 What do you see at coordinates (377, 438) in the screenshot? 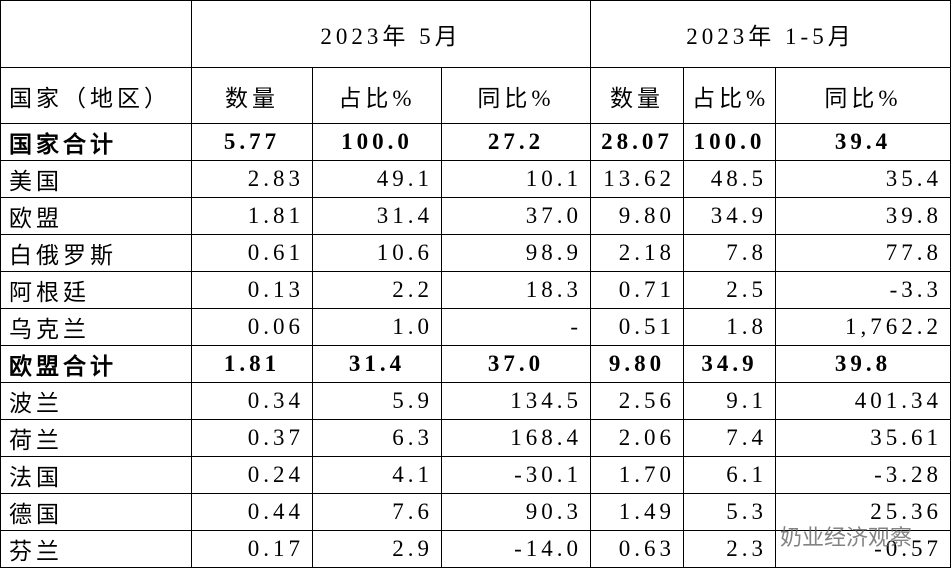
I see `value-cell: 6.3` at bounding box center [377, 438].